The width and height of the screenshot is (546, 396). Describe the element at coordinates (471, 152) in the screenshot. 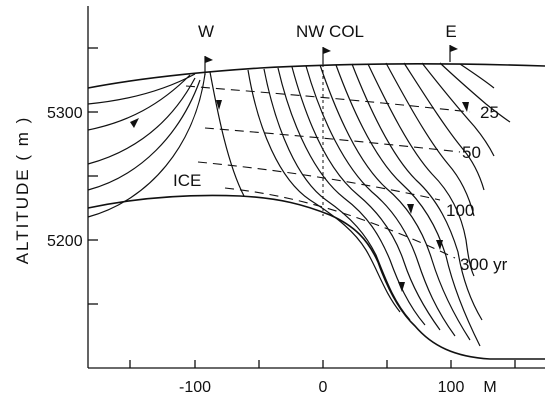

I see `isochrone-label-50: 50` at that location.